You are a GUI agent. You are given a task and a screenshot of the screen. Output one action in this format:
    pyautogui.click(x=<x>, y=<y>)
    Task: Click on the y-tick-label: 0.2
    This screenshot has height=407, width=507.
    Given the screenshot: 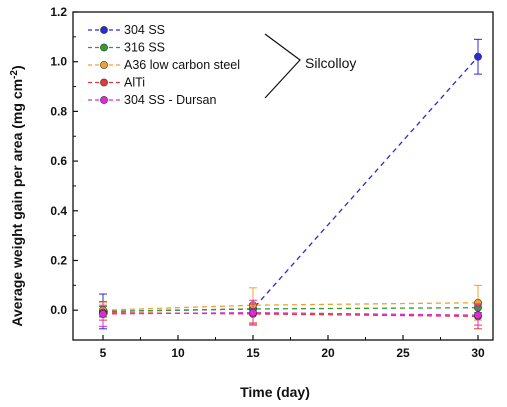 What is the action you would take?
    pyautogui.click(x=58, y=260)
    